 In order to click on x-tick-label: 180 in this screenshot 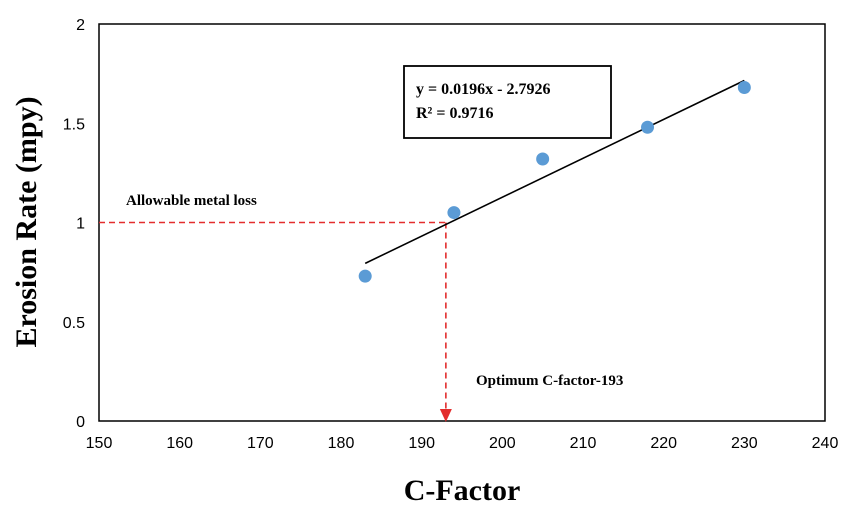, I will do `click(341, 443)`.